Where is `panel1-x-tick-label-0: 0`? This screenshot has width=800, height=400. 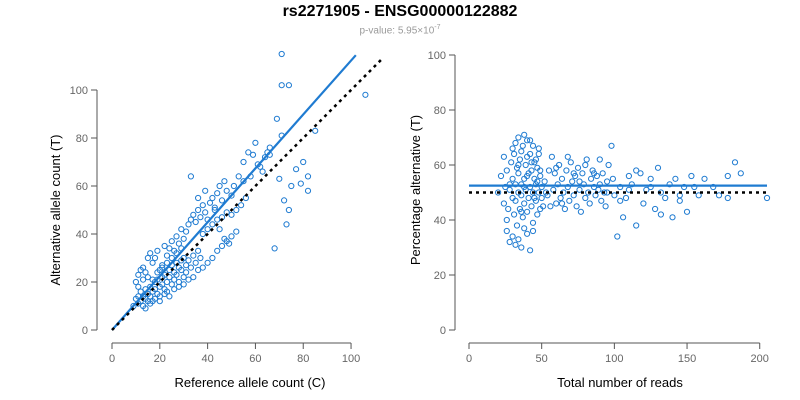
panel1-x-tick-label-0: 0 is located at coordinates (112, 359).